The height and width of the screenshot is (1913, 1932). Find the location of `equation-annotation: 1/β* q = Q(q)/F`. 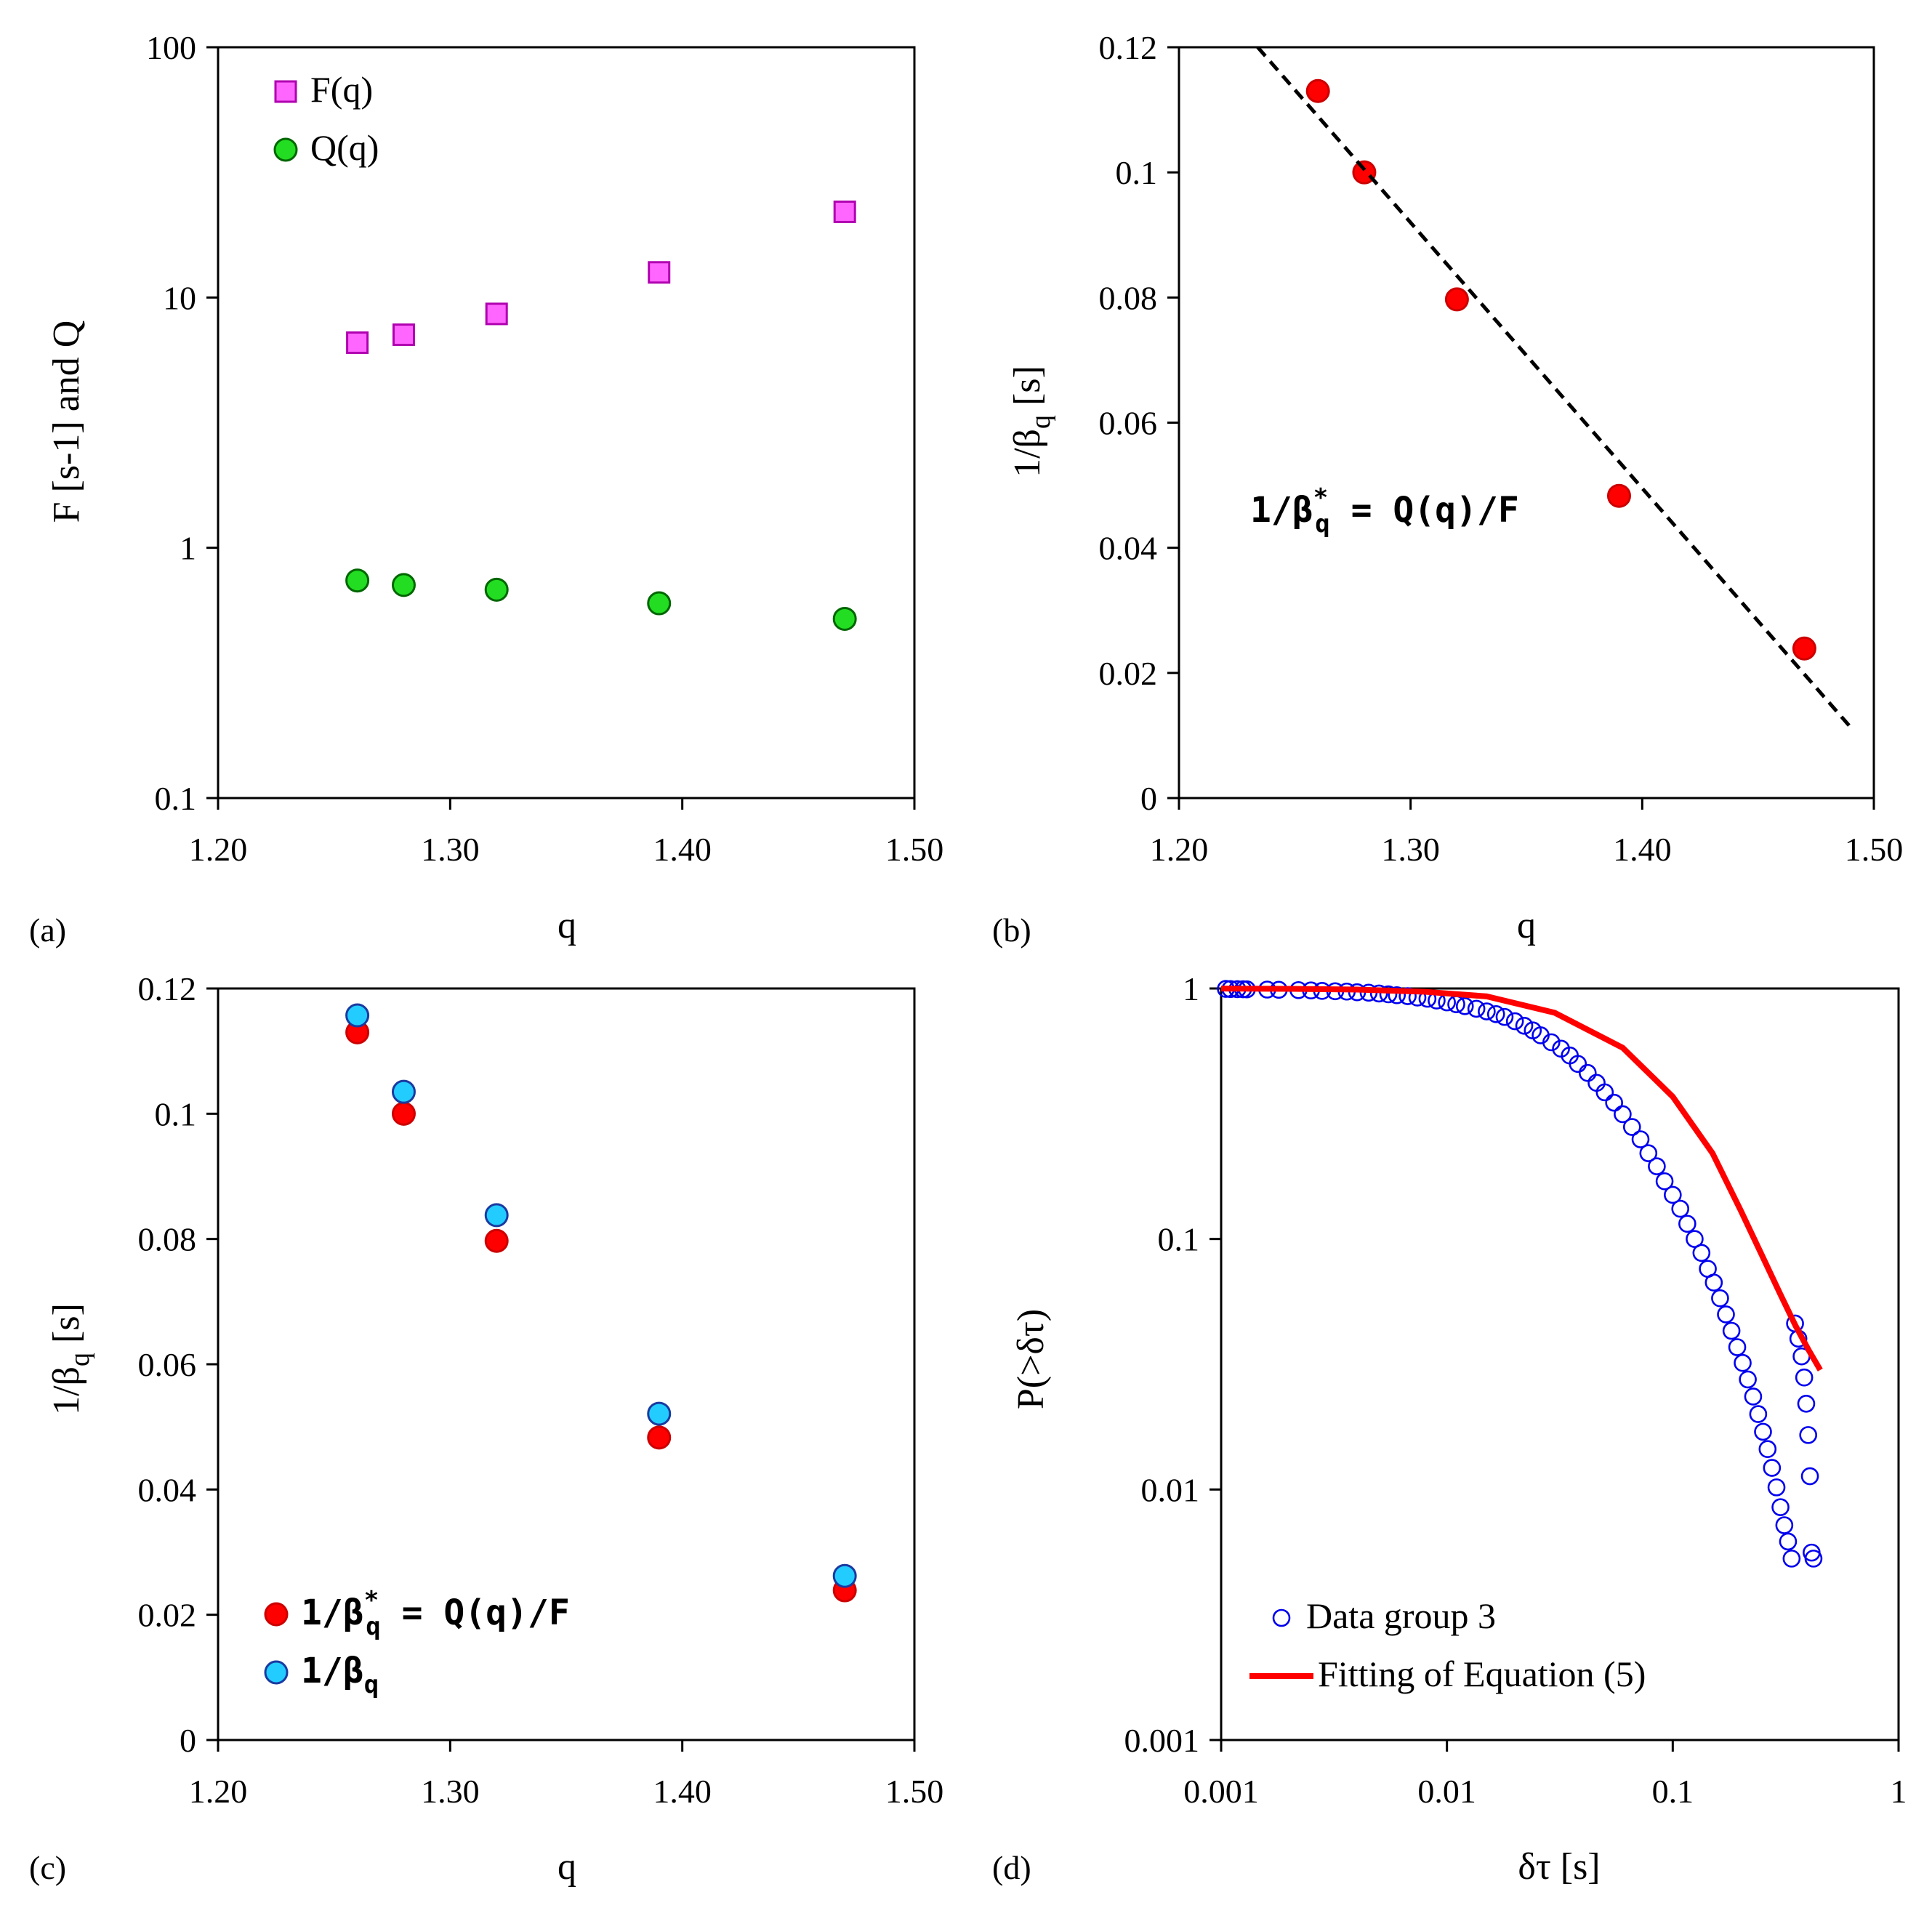

equation-annotation: 1/β* q = Q(q)/F is located at coordinates (1384, 511).